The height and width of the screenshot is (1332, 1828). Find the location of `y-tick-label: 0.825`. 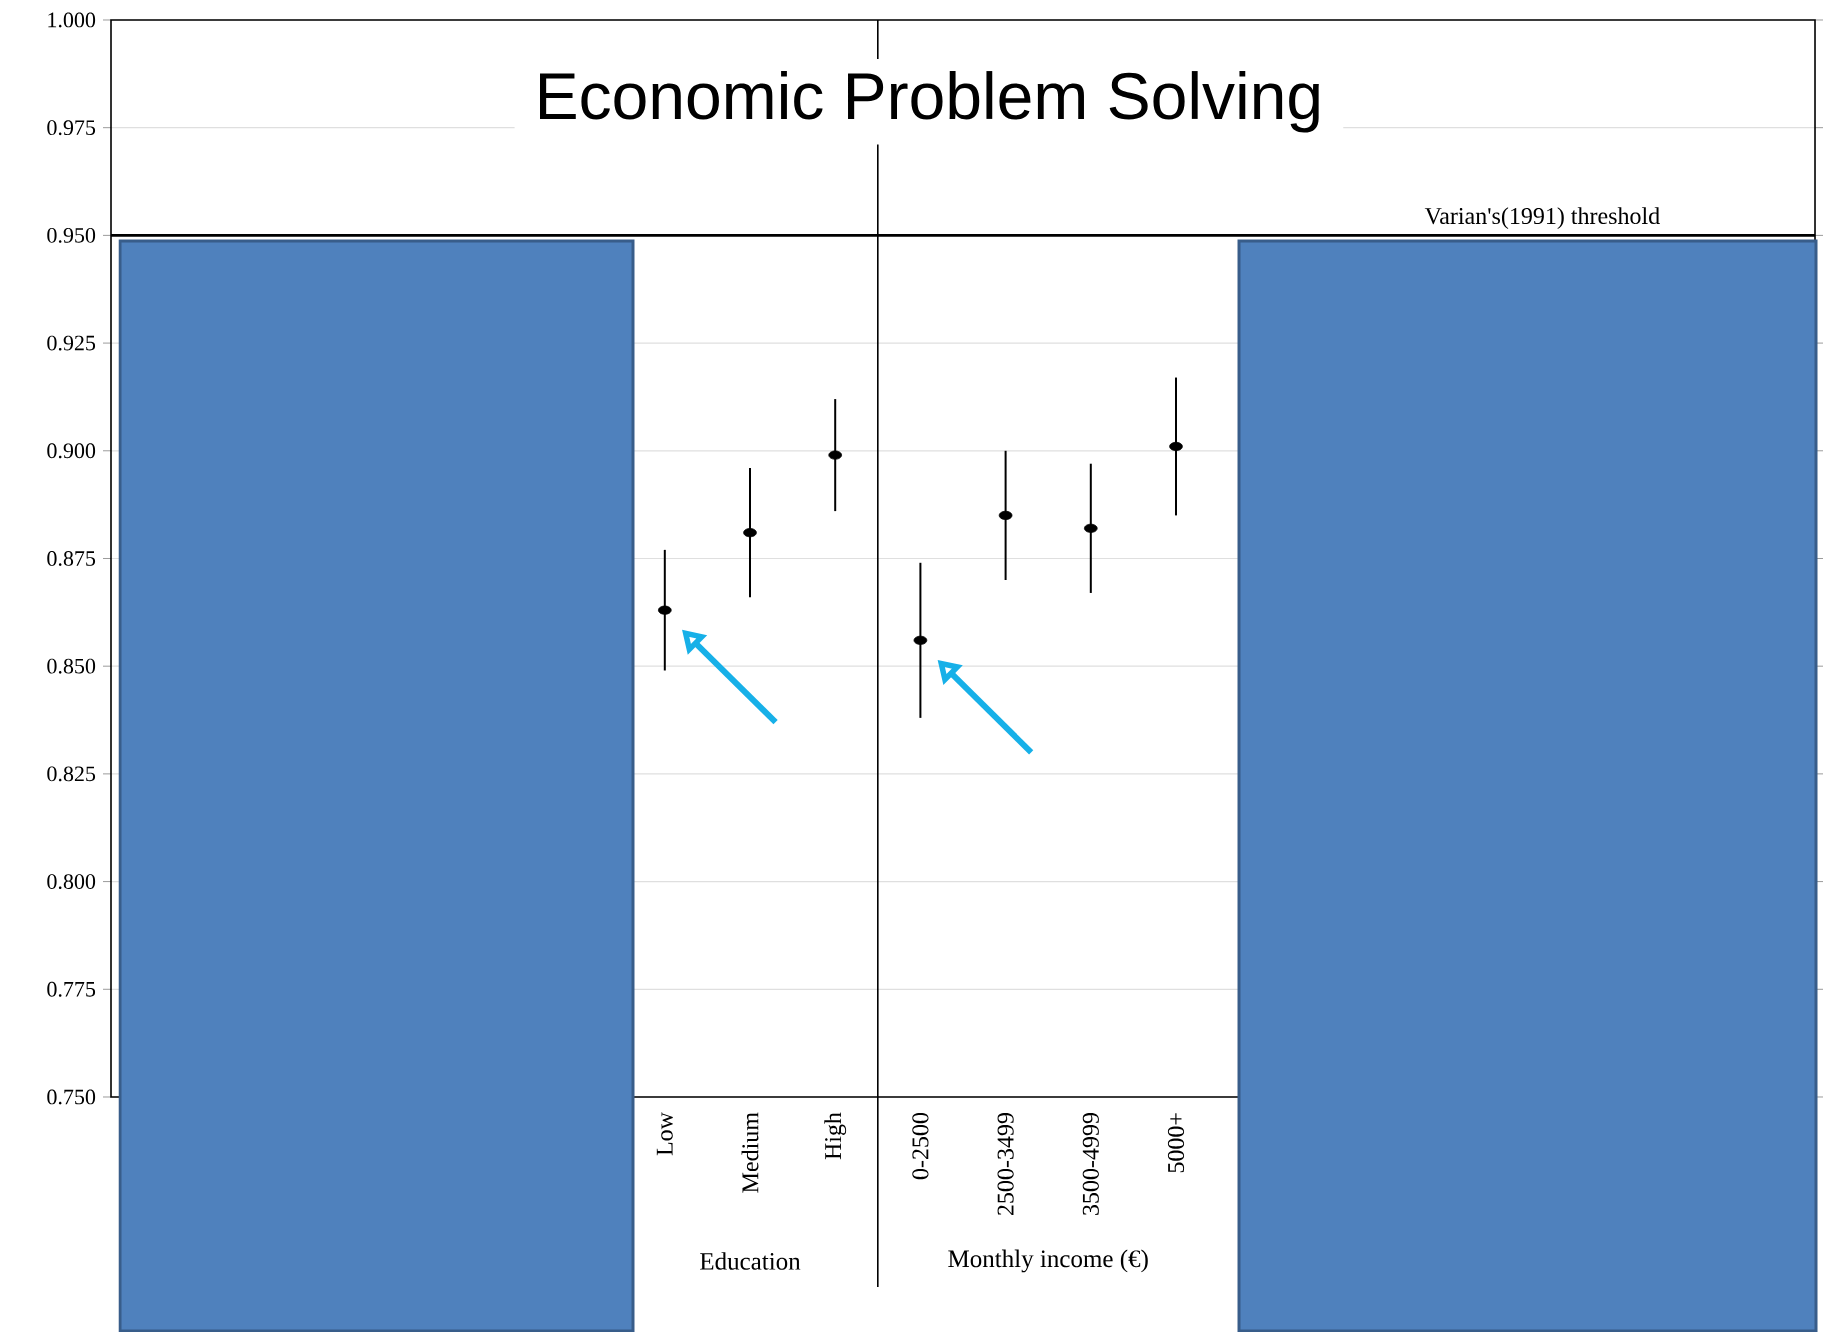

y-tick-label: 0.825 is located at coordinates (71, 774).